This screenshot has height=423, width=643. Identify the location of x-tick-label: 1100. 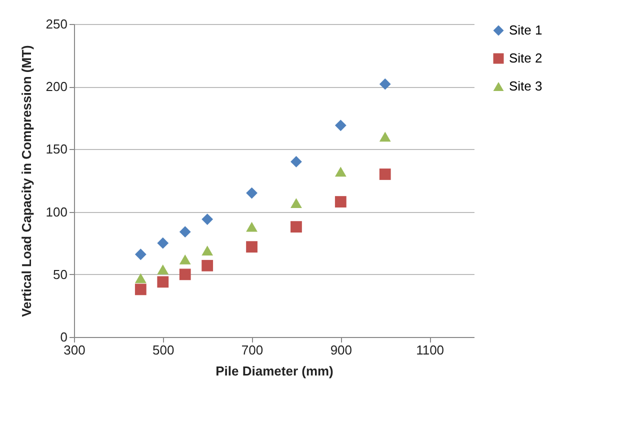
(430, 350).